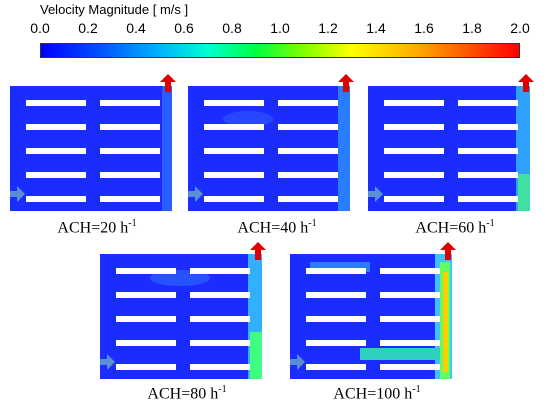 The height and width of the screenshot is (408, 550). What do you see at coordinates (520, 28) in the screenshot?
I see `colorbar-tick: 2.0` at bounding box center [520, 28].